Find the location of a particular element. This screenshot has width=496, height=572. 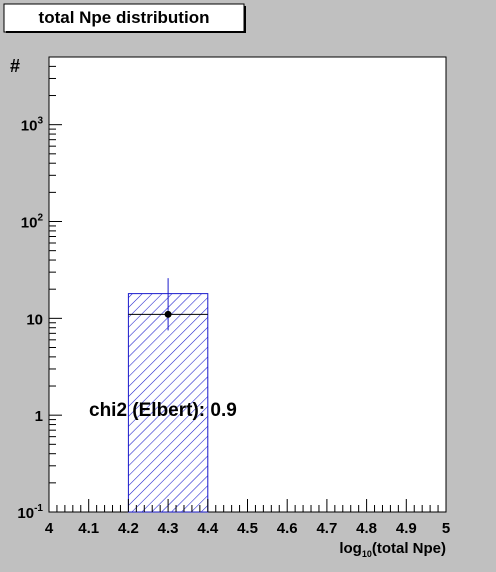

point-marker is located at coordinates (168, 314).